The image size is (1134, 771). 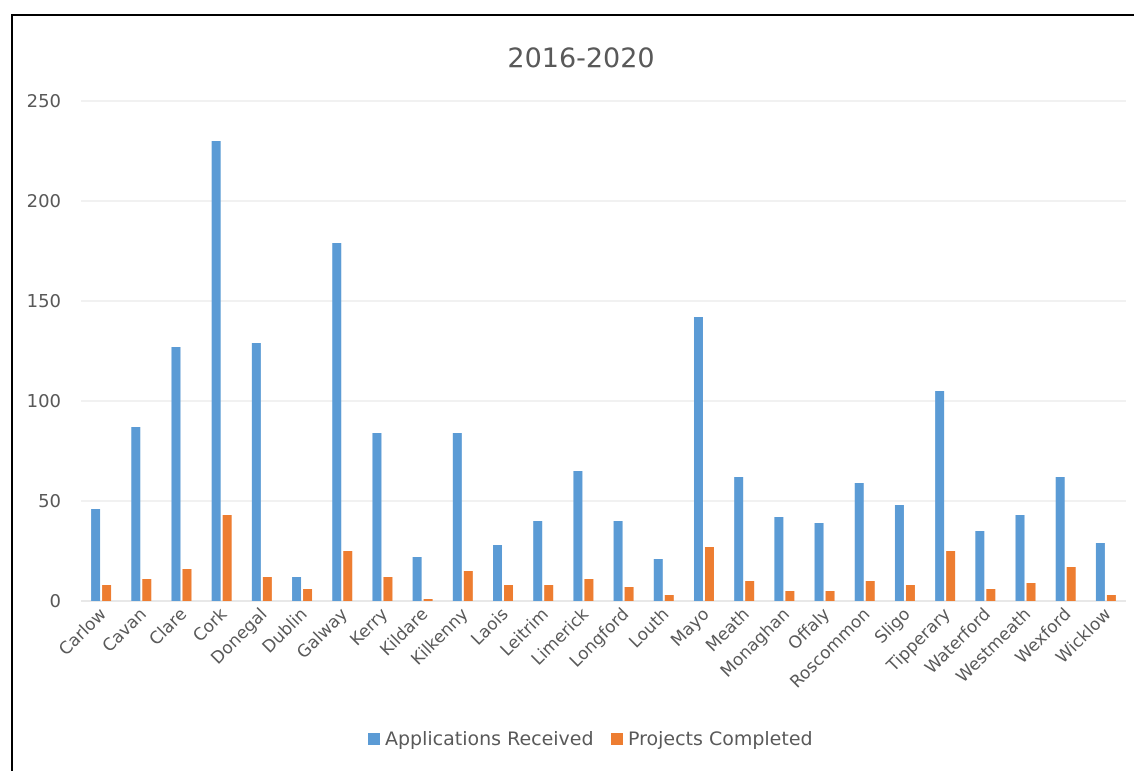 I want to click on bar-projects-leitrim, so click(x=549, y=593).